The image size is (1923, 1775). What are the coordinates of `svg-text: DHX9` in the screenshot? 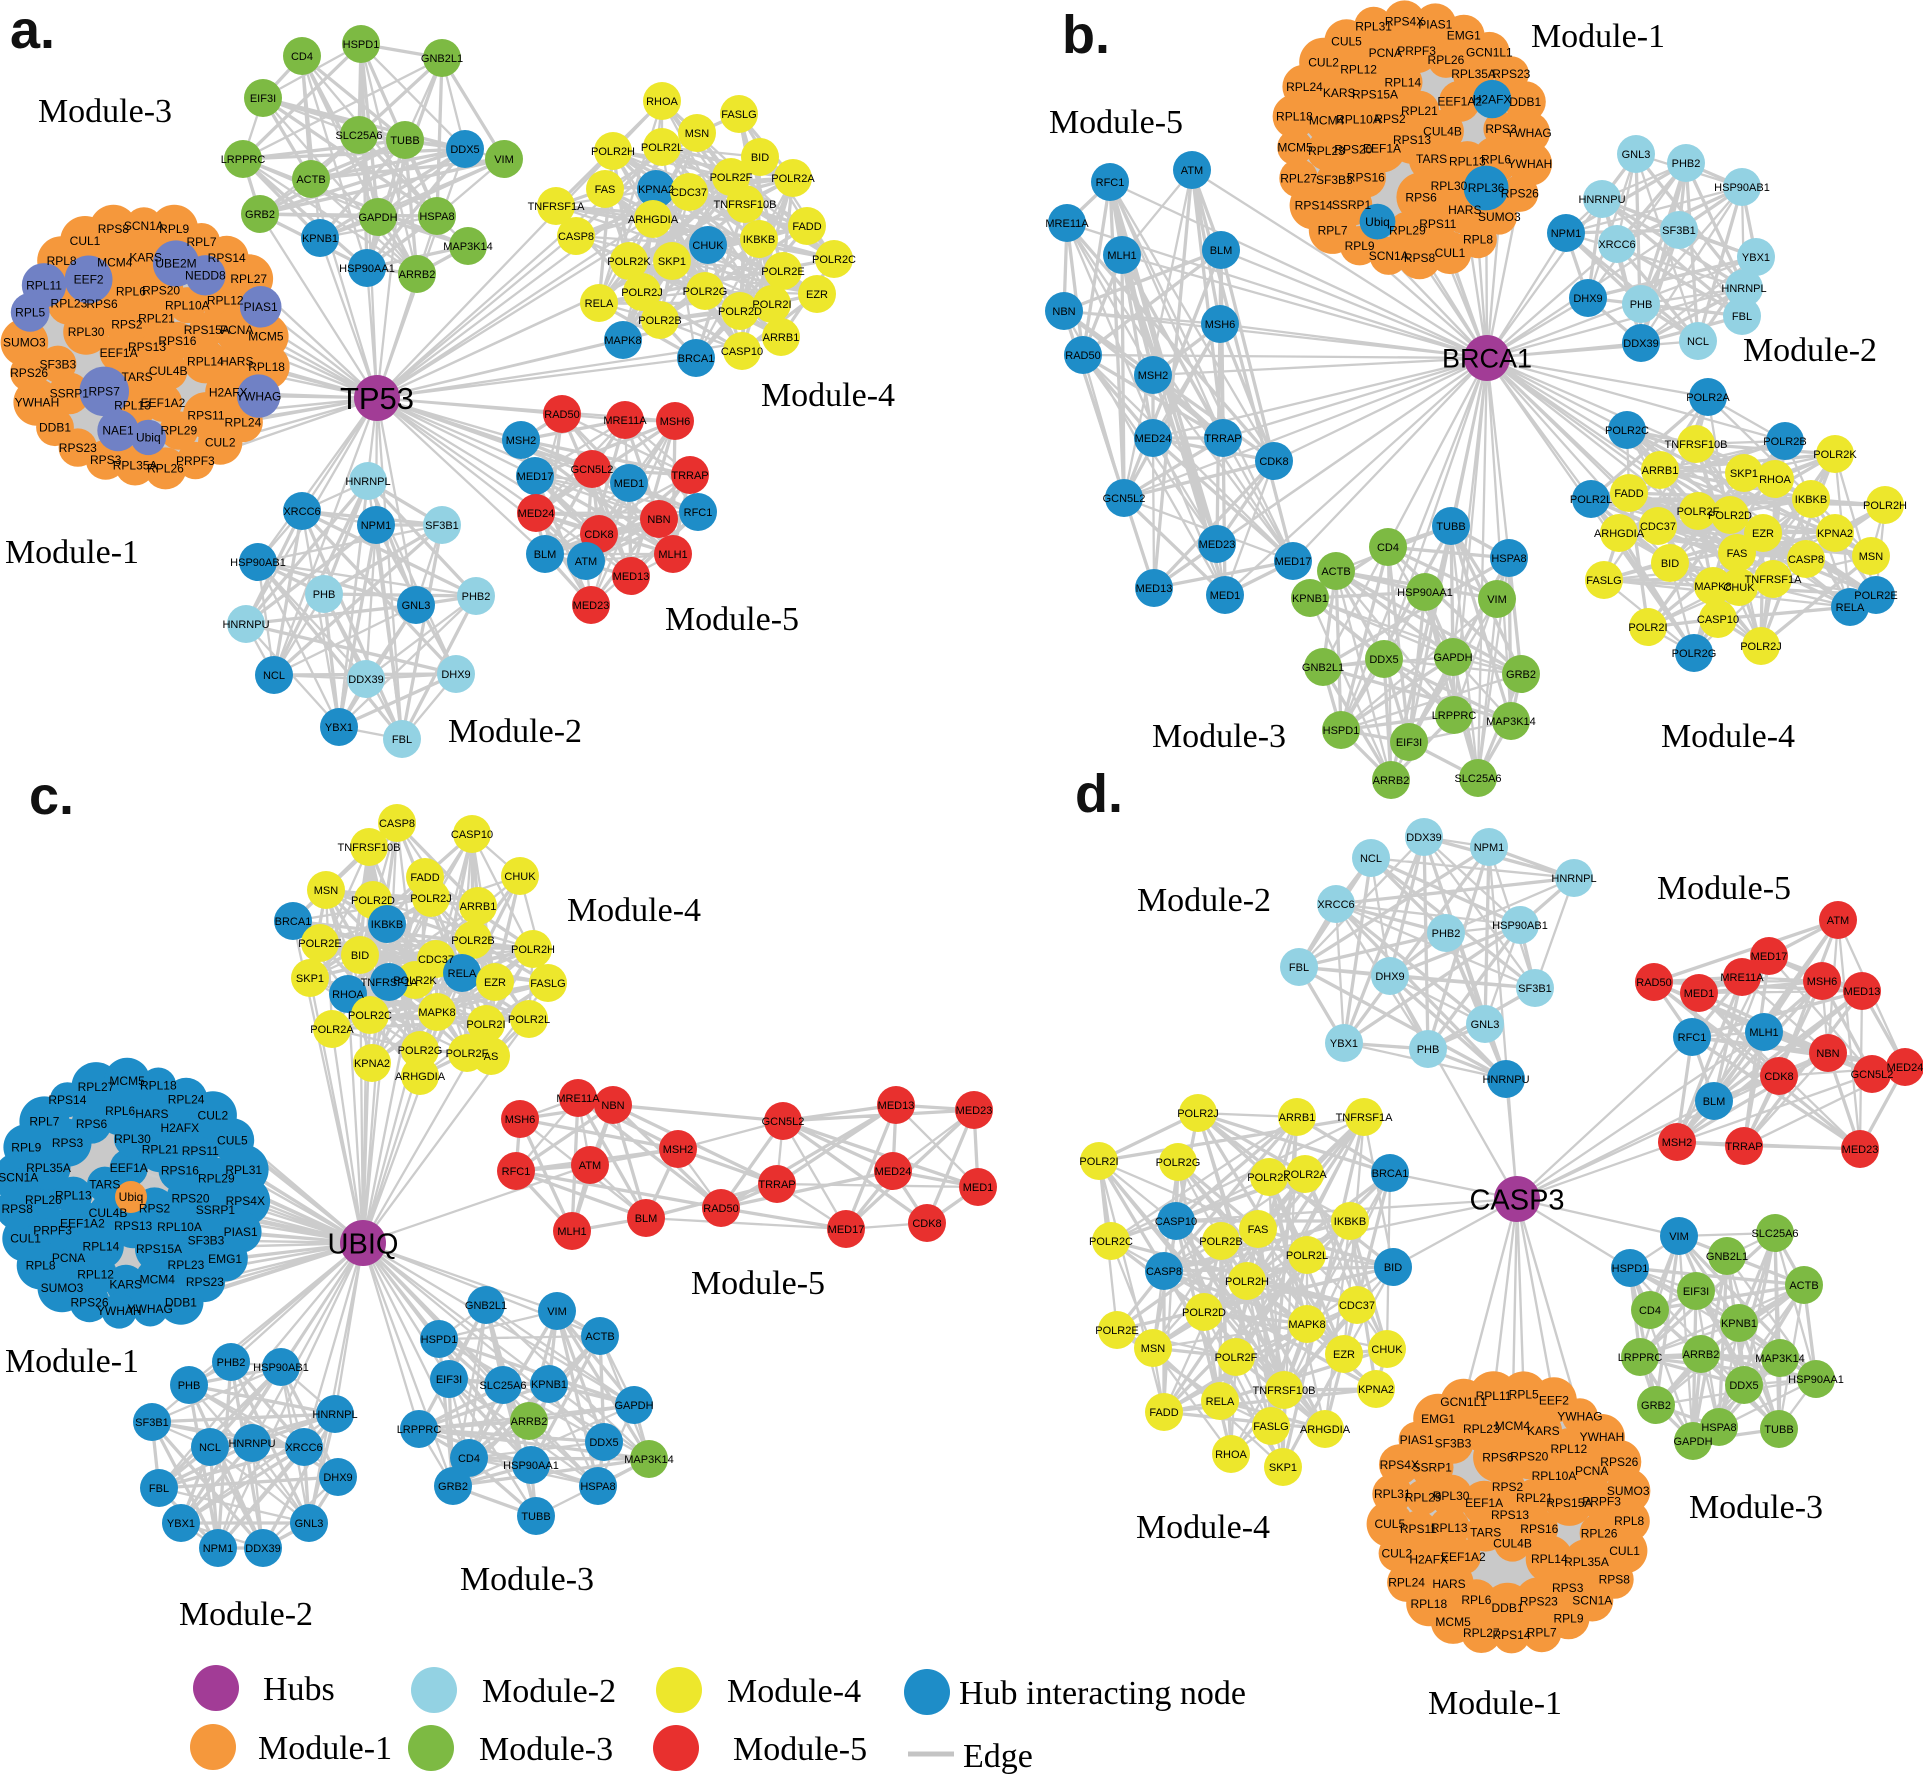 It's located at (1389, 977).